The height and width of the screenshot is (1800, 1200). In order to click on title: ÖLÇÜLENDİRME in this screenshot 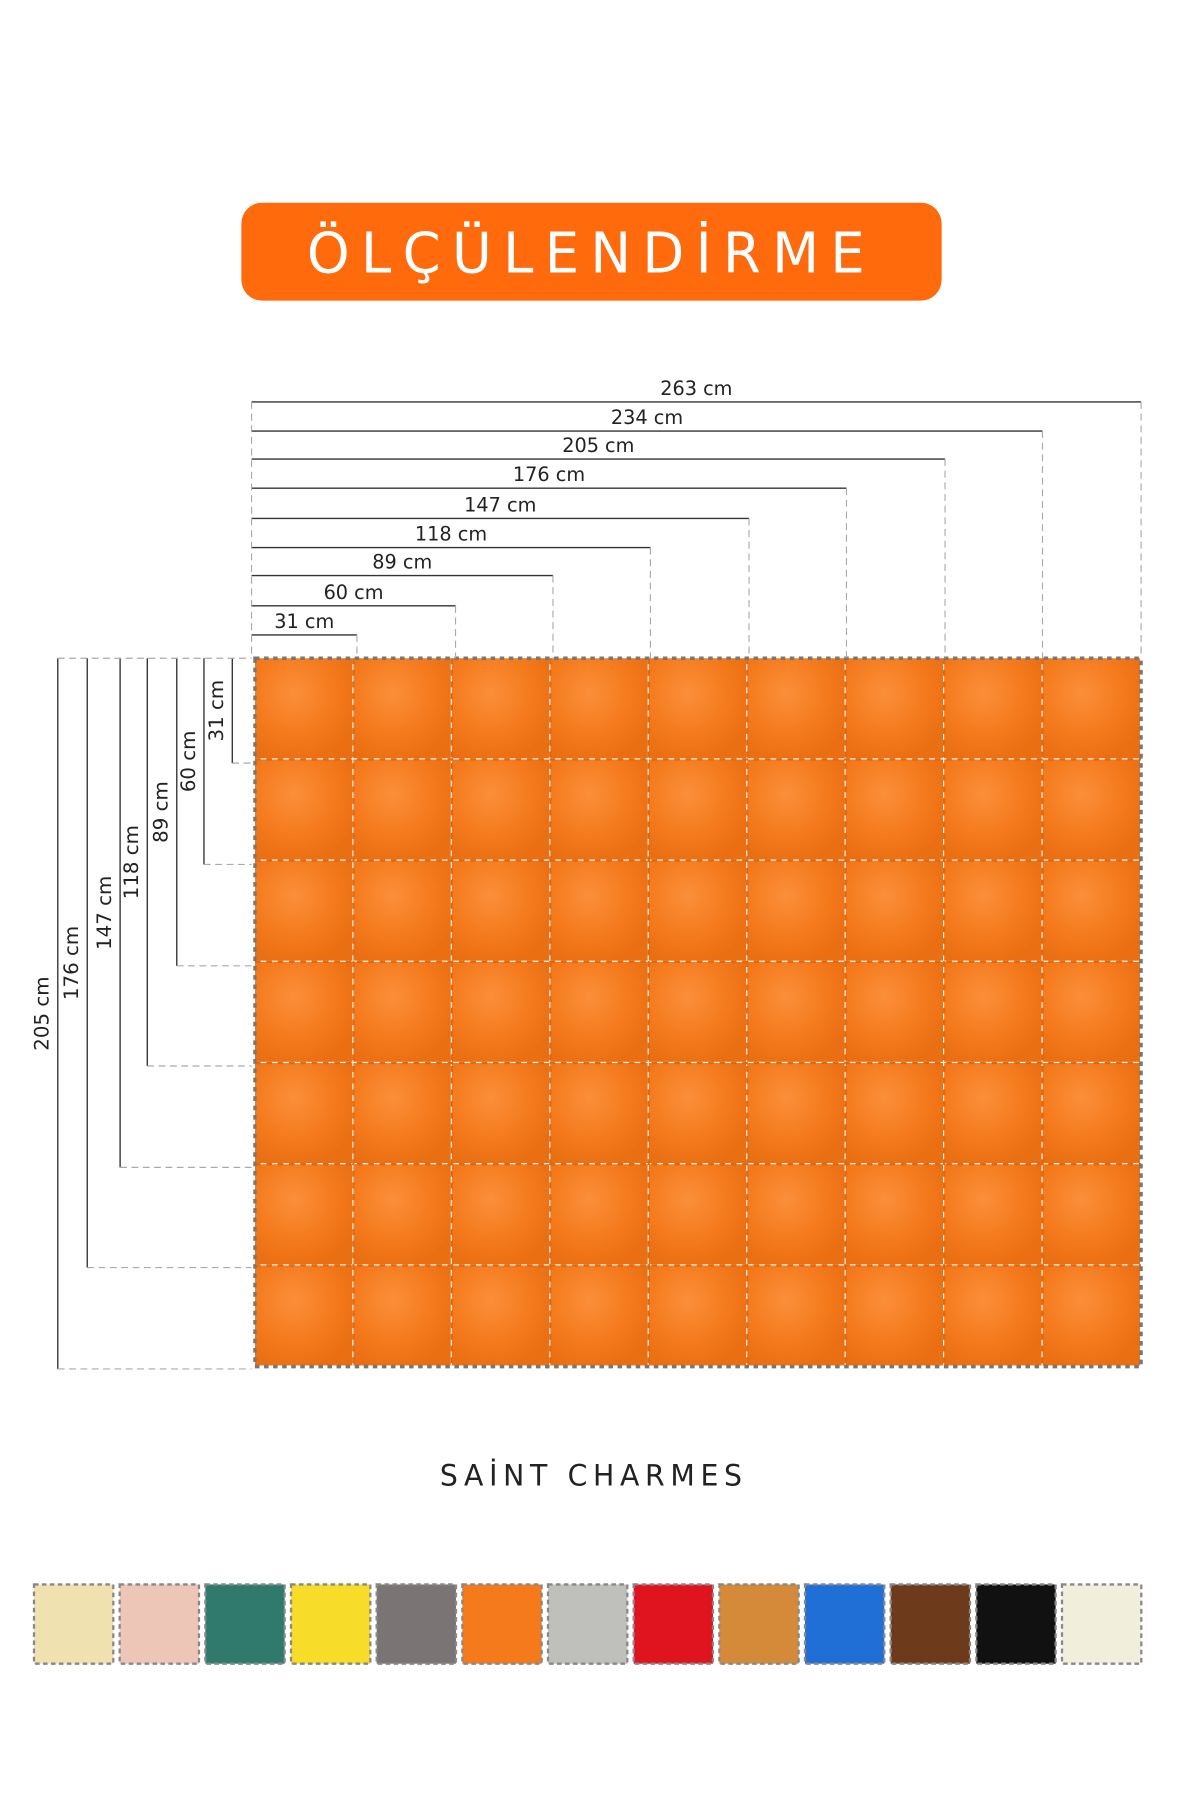, I will do `click(591, 254)`.